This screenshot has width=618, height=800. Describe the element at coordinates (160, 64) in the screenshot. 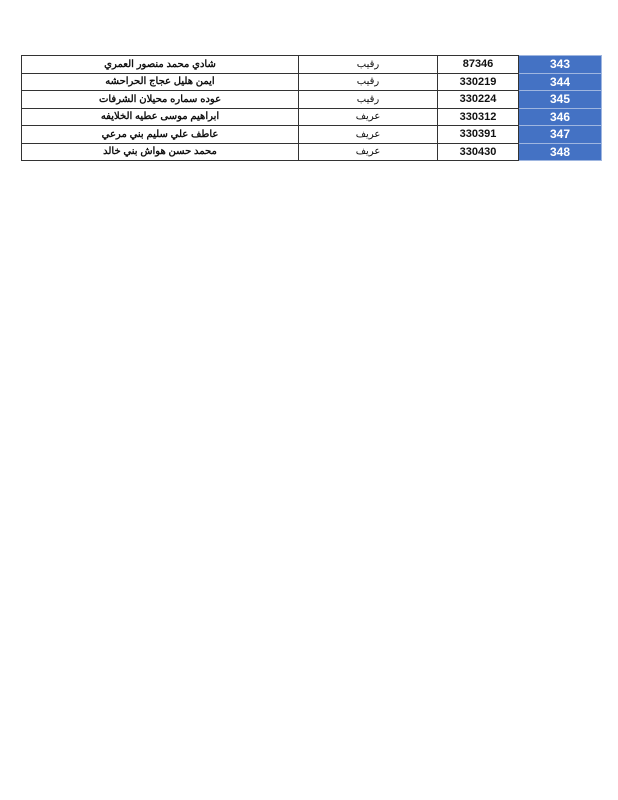

I see `name-cell: شادي محمد منصور العمري` at that location.